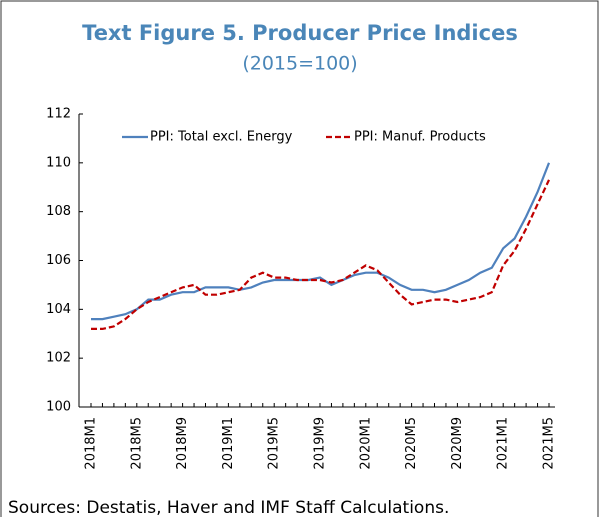 This screenshot has height=517, width=599. I want to click on x-tick-label: 2020M9, so click(457, 443).